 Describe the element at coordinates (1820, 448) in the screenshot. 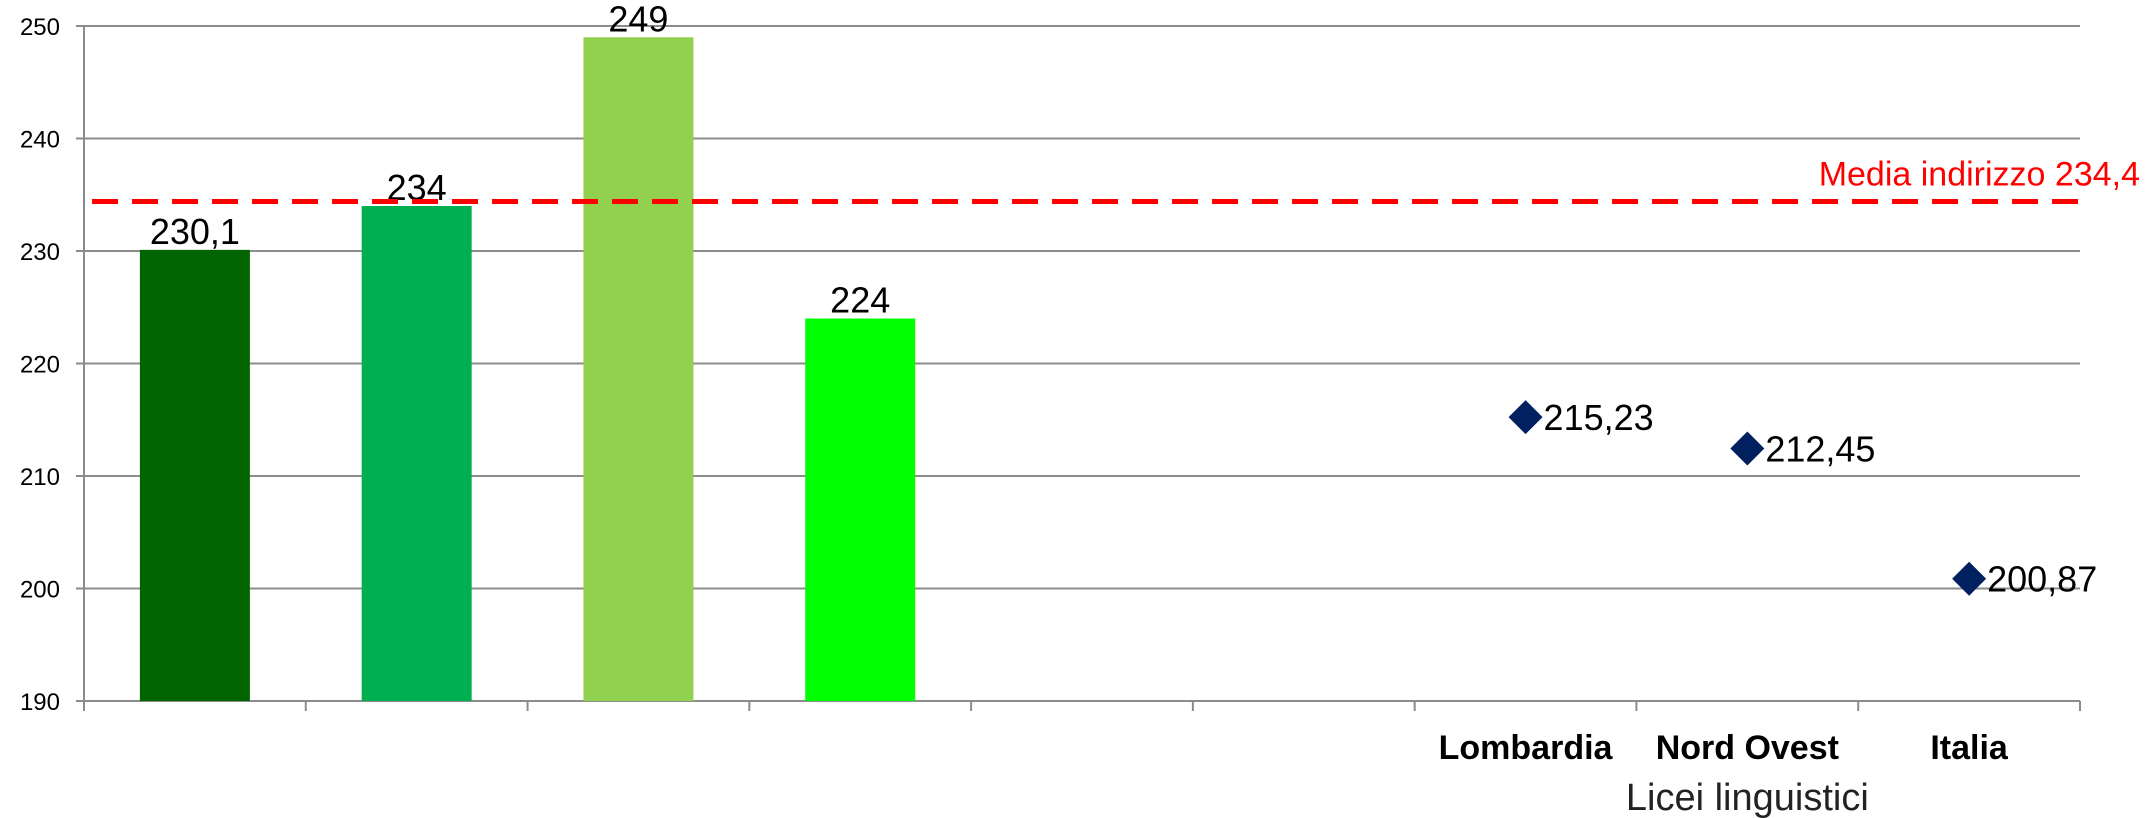

I see `point-value-label: 212,45` at that location.